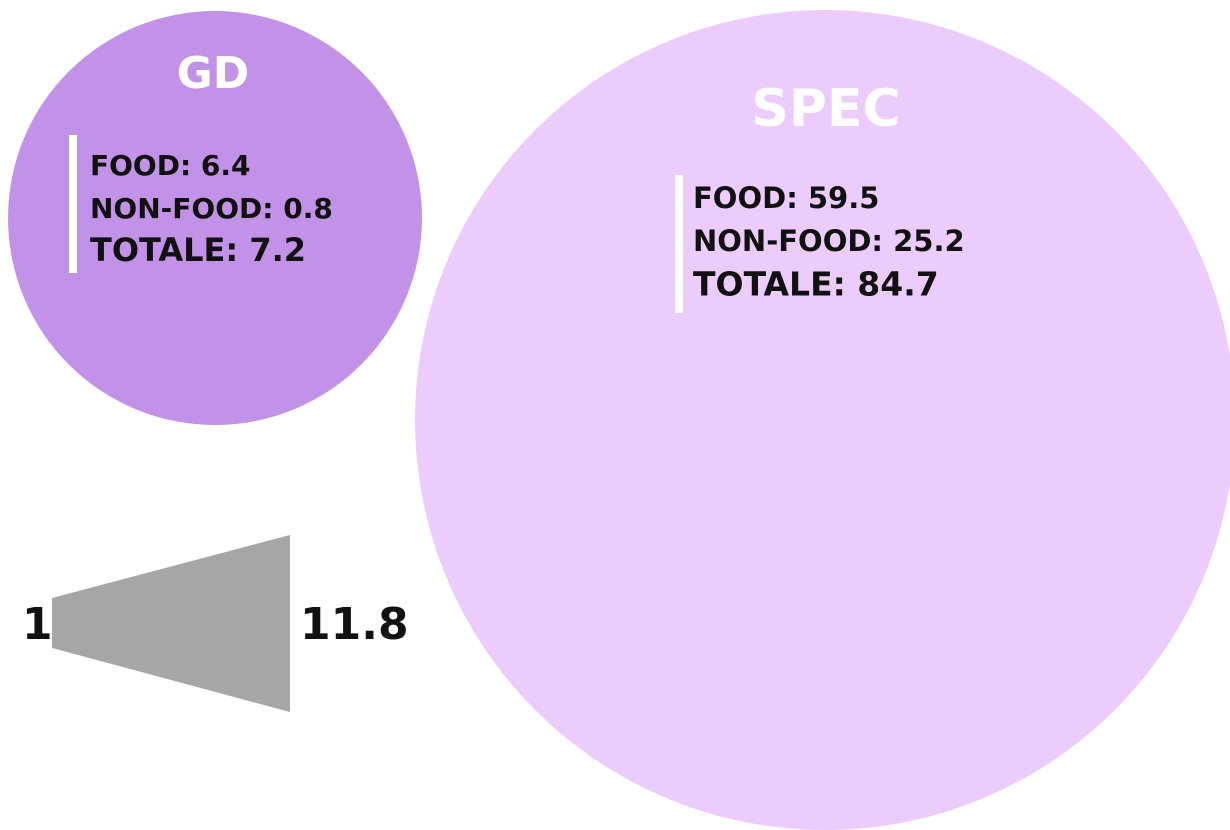 The image size is (1230, 830). I want to click on circle-line: NON-FOOD: 25.2, so click(829, 241).